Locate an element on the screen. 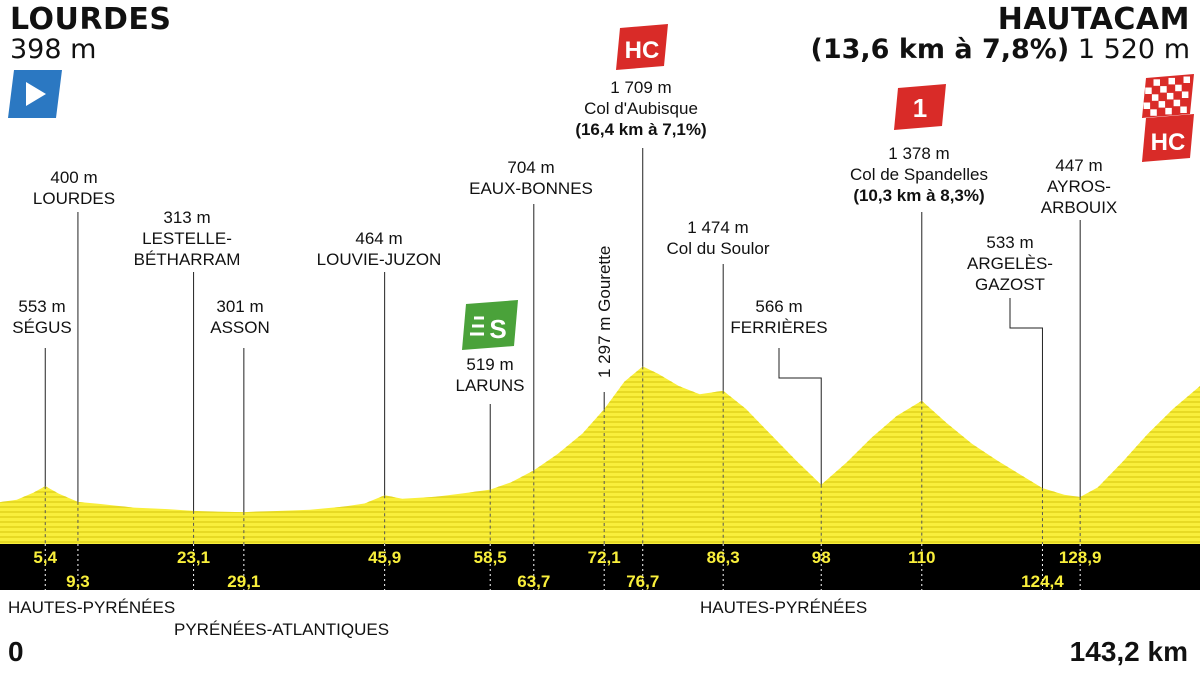 This screenshot has width=1200, height=673. waypoint-name: LOUVIE-JUZON is located at coordinates (379, 259).